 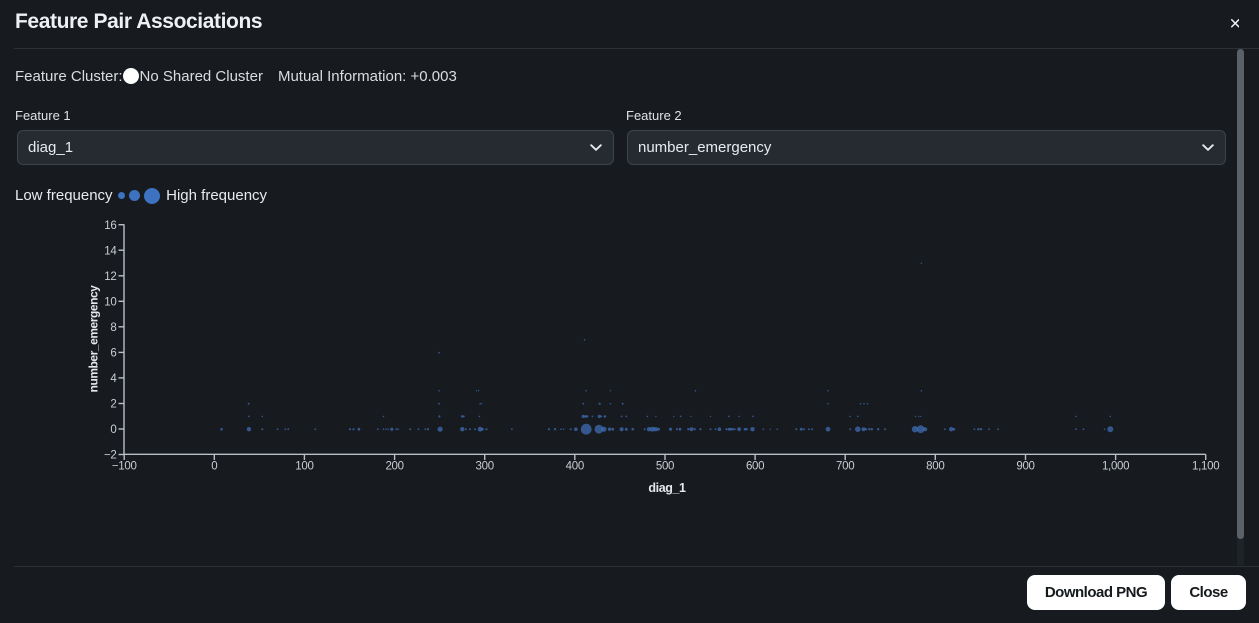 I want to click on svg-text: 800, so click(x=935, y=467).